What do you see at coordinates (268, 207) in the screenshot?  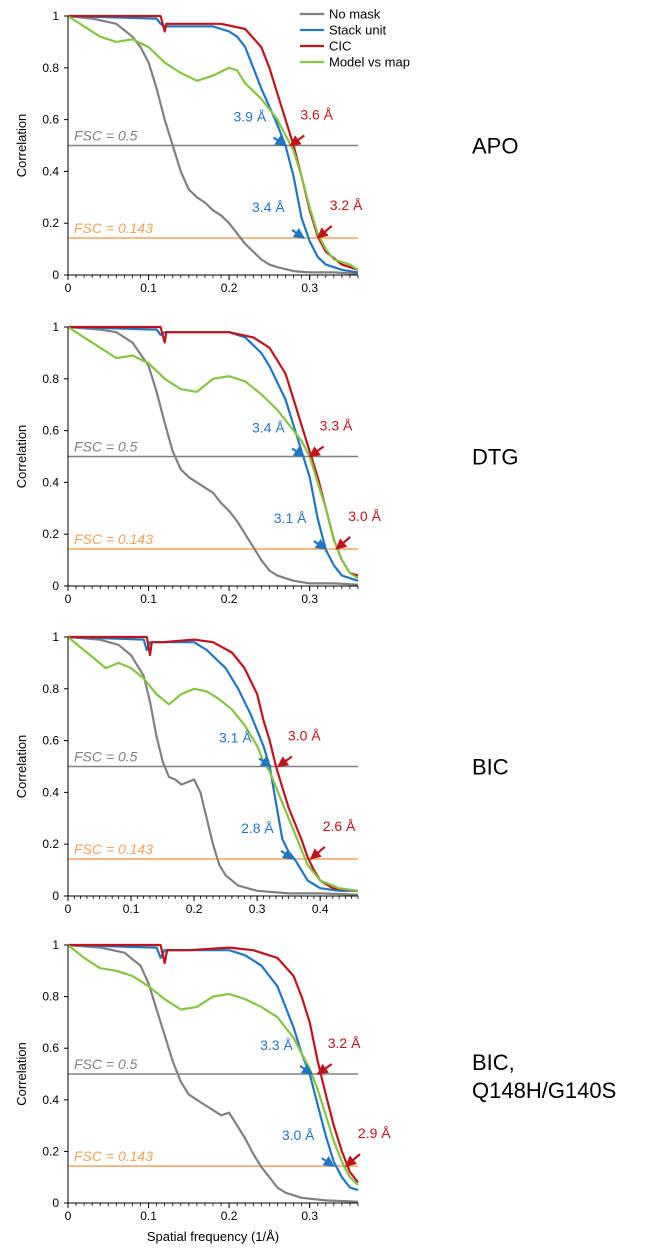 I see `resolution-annotation: 3.4 Å` at bounding box center [268, 207].